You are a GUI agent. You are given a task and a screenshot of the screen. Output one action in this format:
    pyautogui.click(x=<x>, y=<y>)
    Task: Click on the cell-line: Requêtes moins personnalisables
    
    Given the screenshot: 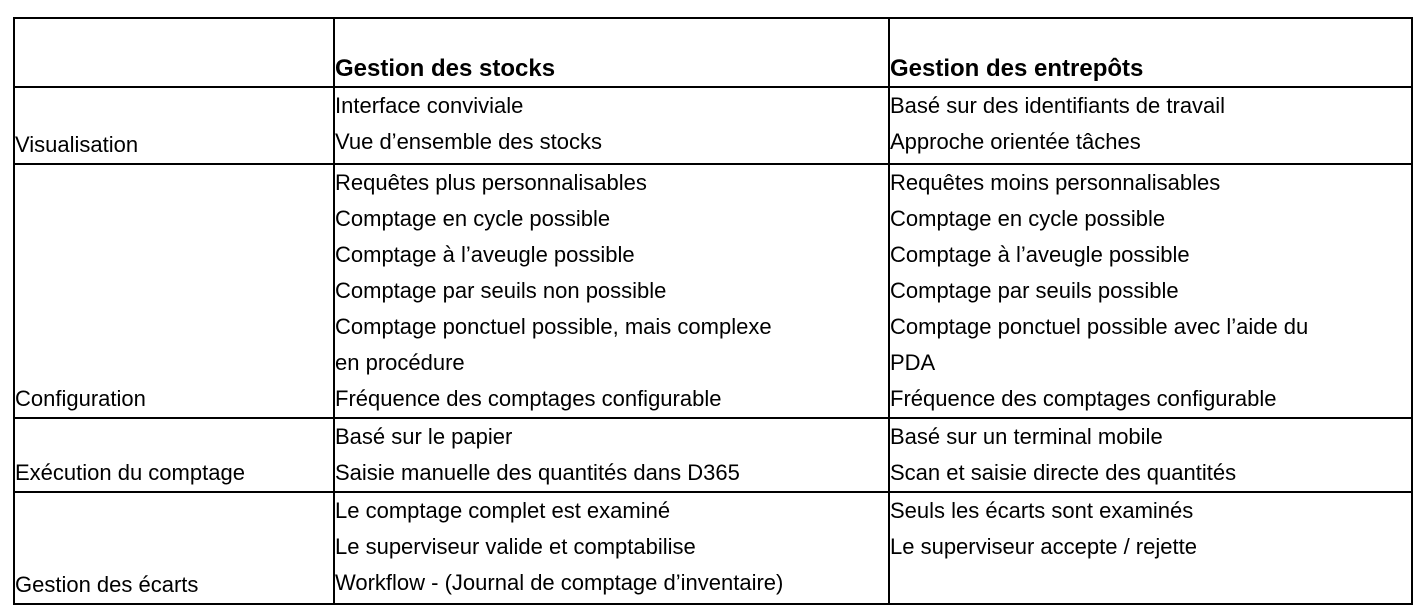 What is the action you would take?
    pyautogui.click(x=1055, y=182)
    